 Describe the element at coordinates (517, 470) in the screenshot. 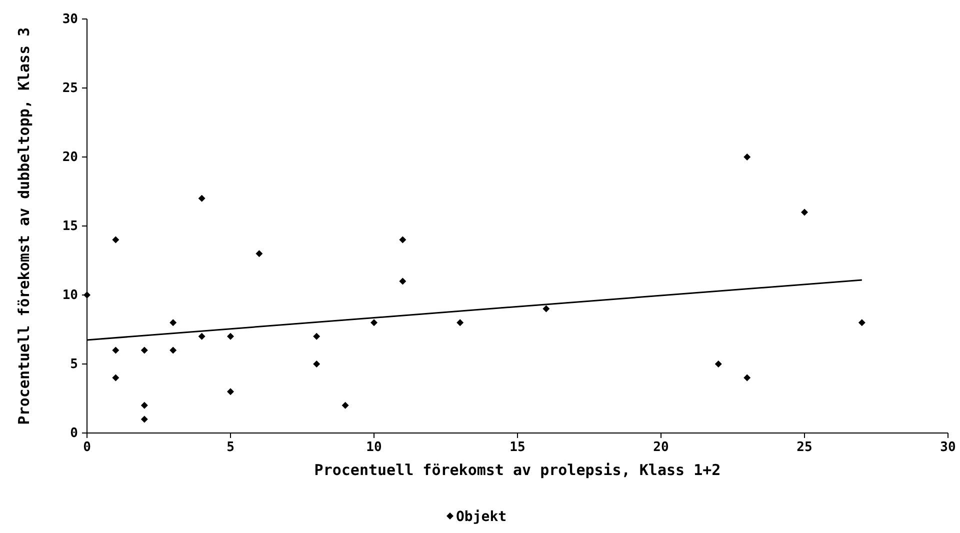

I see `x-axis-title: Procentuell förekomst av prolepsis, Klass 1+2` at that location.